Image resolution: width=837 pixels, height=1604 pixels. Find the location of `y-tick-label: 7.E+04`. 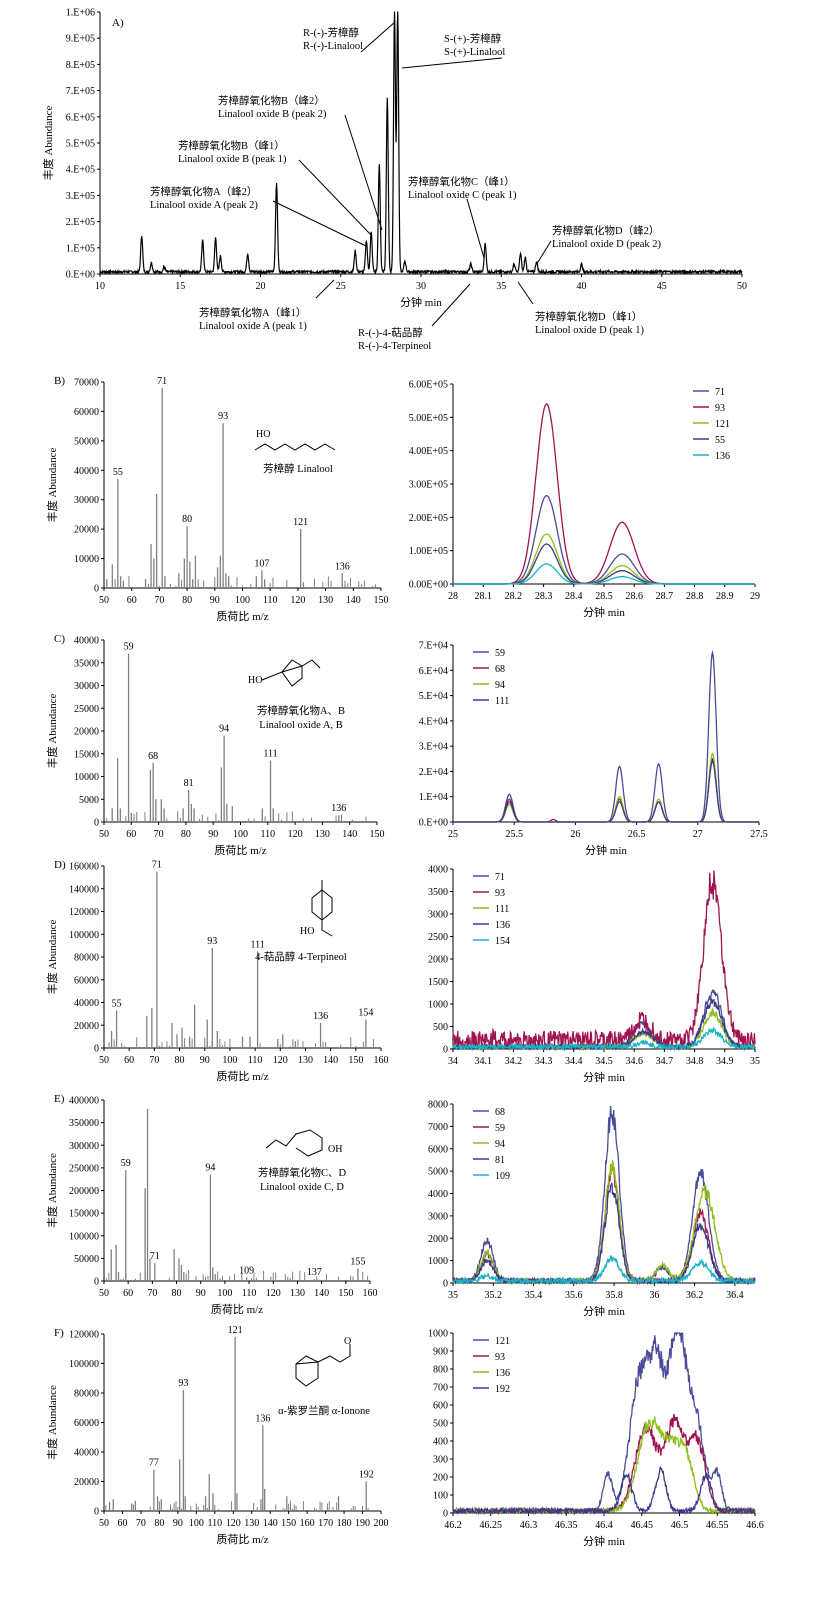

y-tick-label: 7.E+04 is located at coordinates (433, 646).